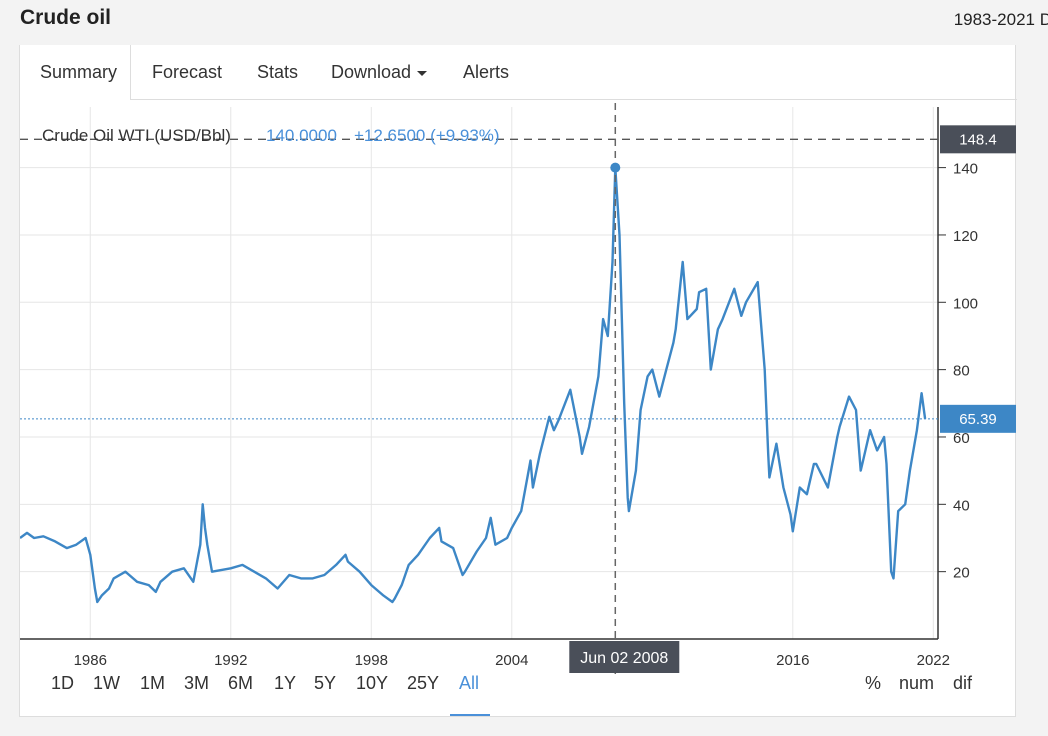  What do you see at coordinates (486, 72) in the screenshot?
I see `tab-alerts: Alerts` at bounding box center [486, 72].